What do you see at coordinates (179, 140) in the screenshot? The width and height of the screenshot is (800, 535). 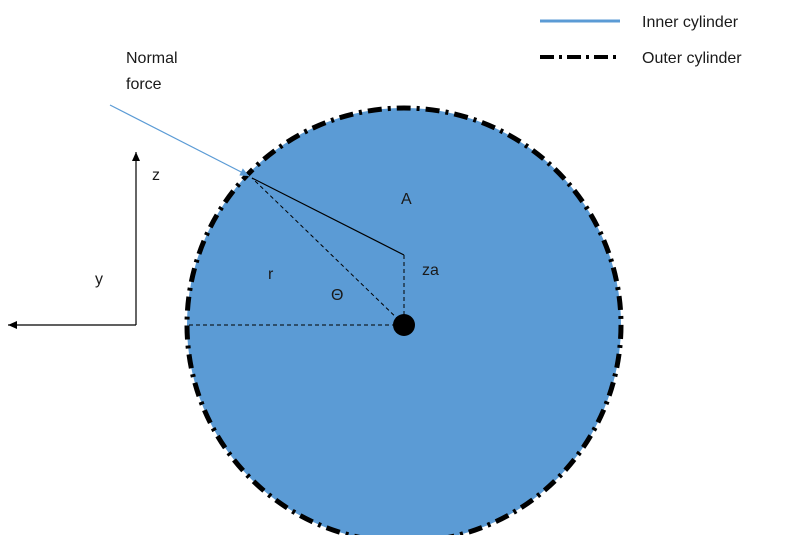 I see `normal-force-arrow` at bounding box center [179, 140].